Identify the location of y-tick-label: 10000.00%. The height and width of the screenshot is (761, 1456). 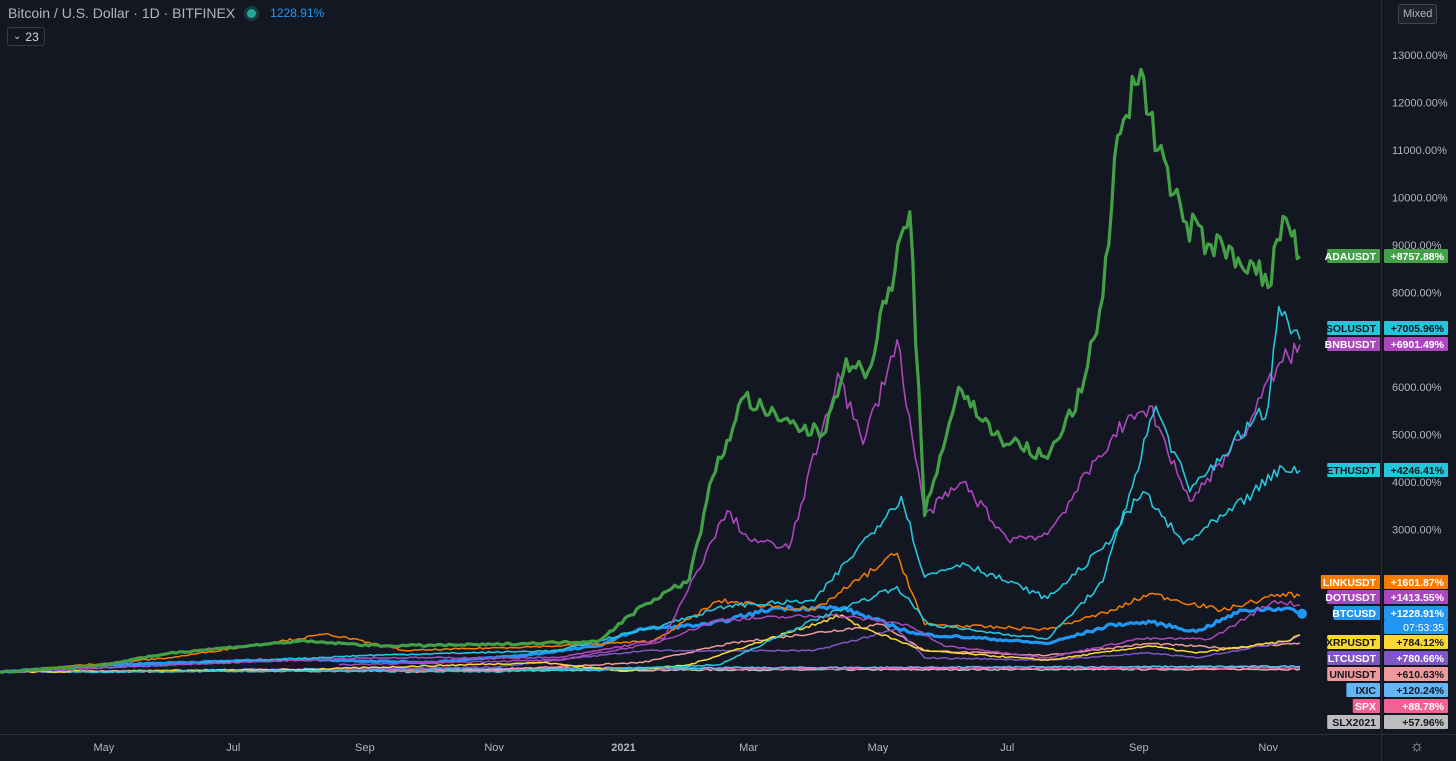
(1420, 198).